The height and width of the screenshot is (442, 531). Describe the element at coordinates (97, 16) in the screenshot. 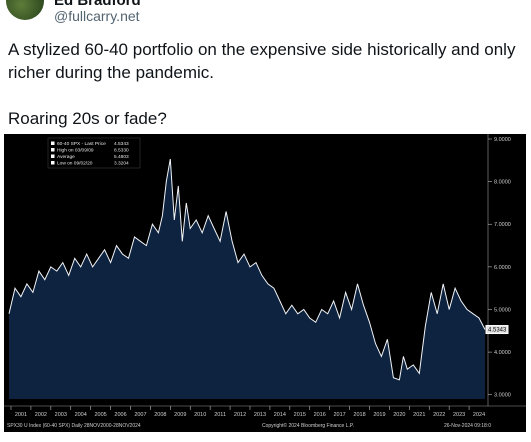

I see `author-handle: @fullcarry.net` at that location.